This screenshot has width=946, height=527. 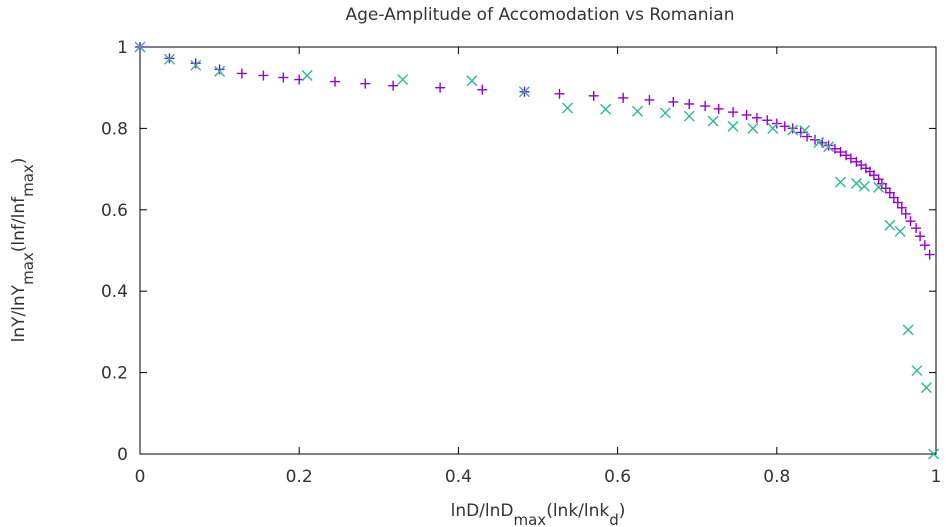 What do you see at coordinates (122, 48) in the screenshot?
I see `y-tick-label: 1` at bounding box center [122, 48].